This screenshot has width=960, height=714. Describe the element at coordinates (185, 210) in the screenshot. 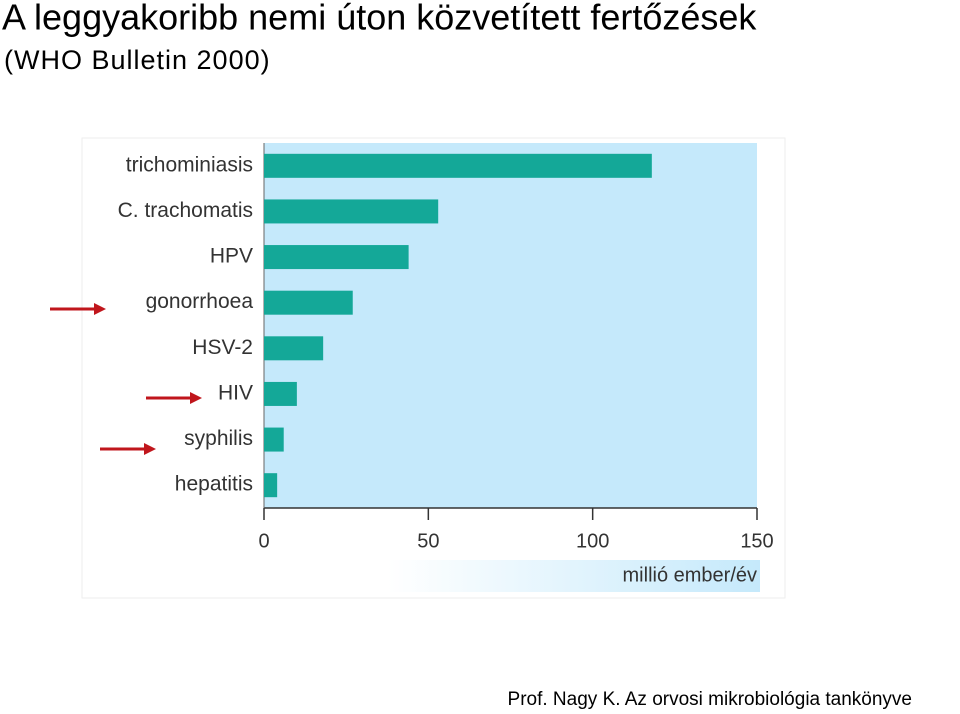

I see `y-tick-label: C. trachomatis` at that location.